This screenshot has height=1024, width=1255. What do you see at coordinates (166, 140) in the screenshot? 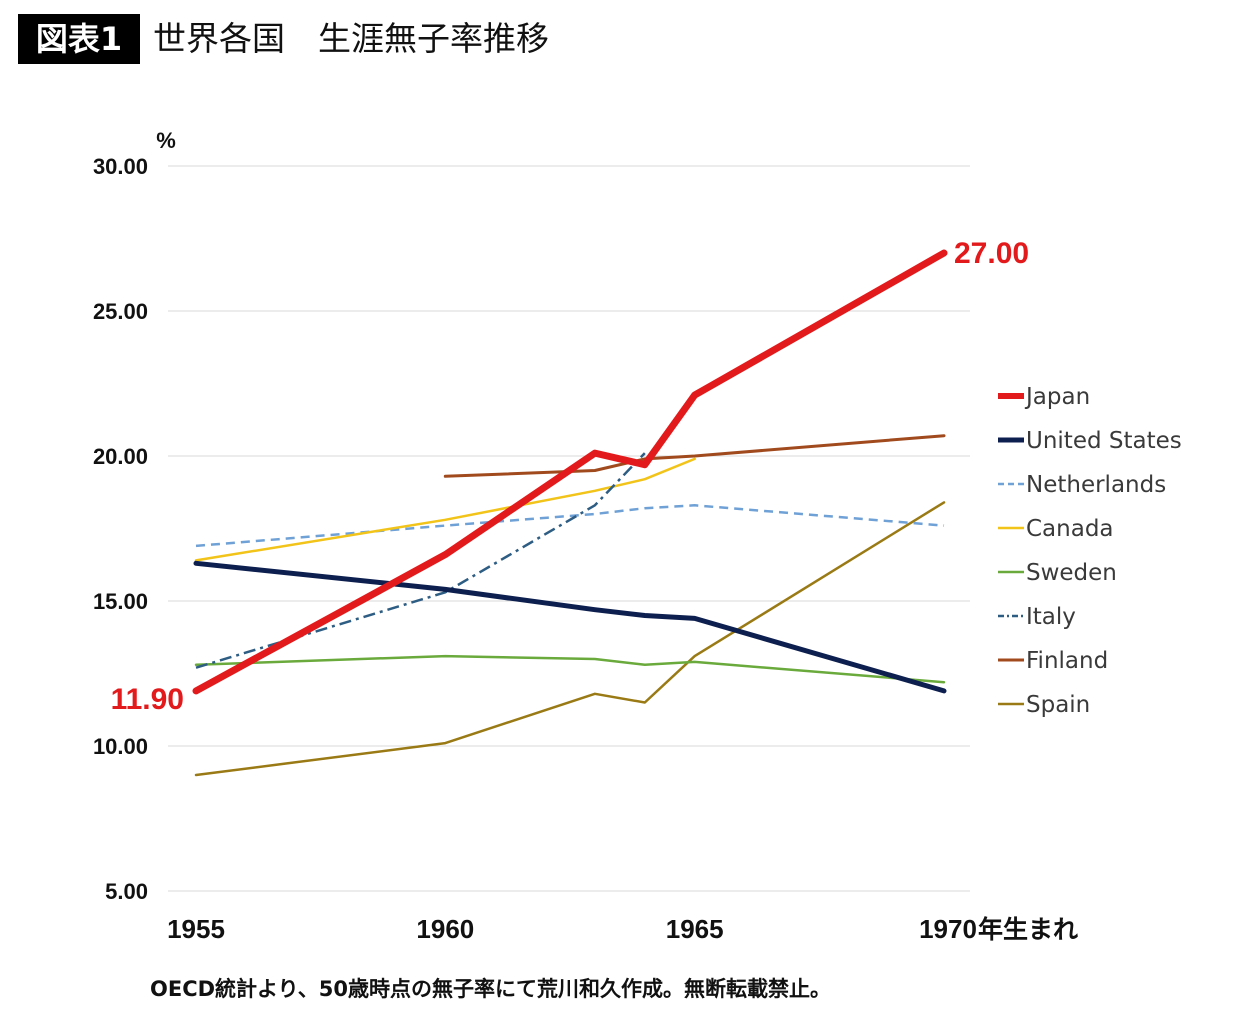
I see `y-axis-label: %` at bounding box center [166, 140].